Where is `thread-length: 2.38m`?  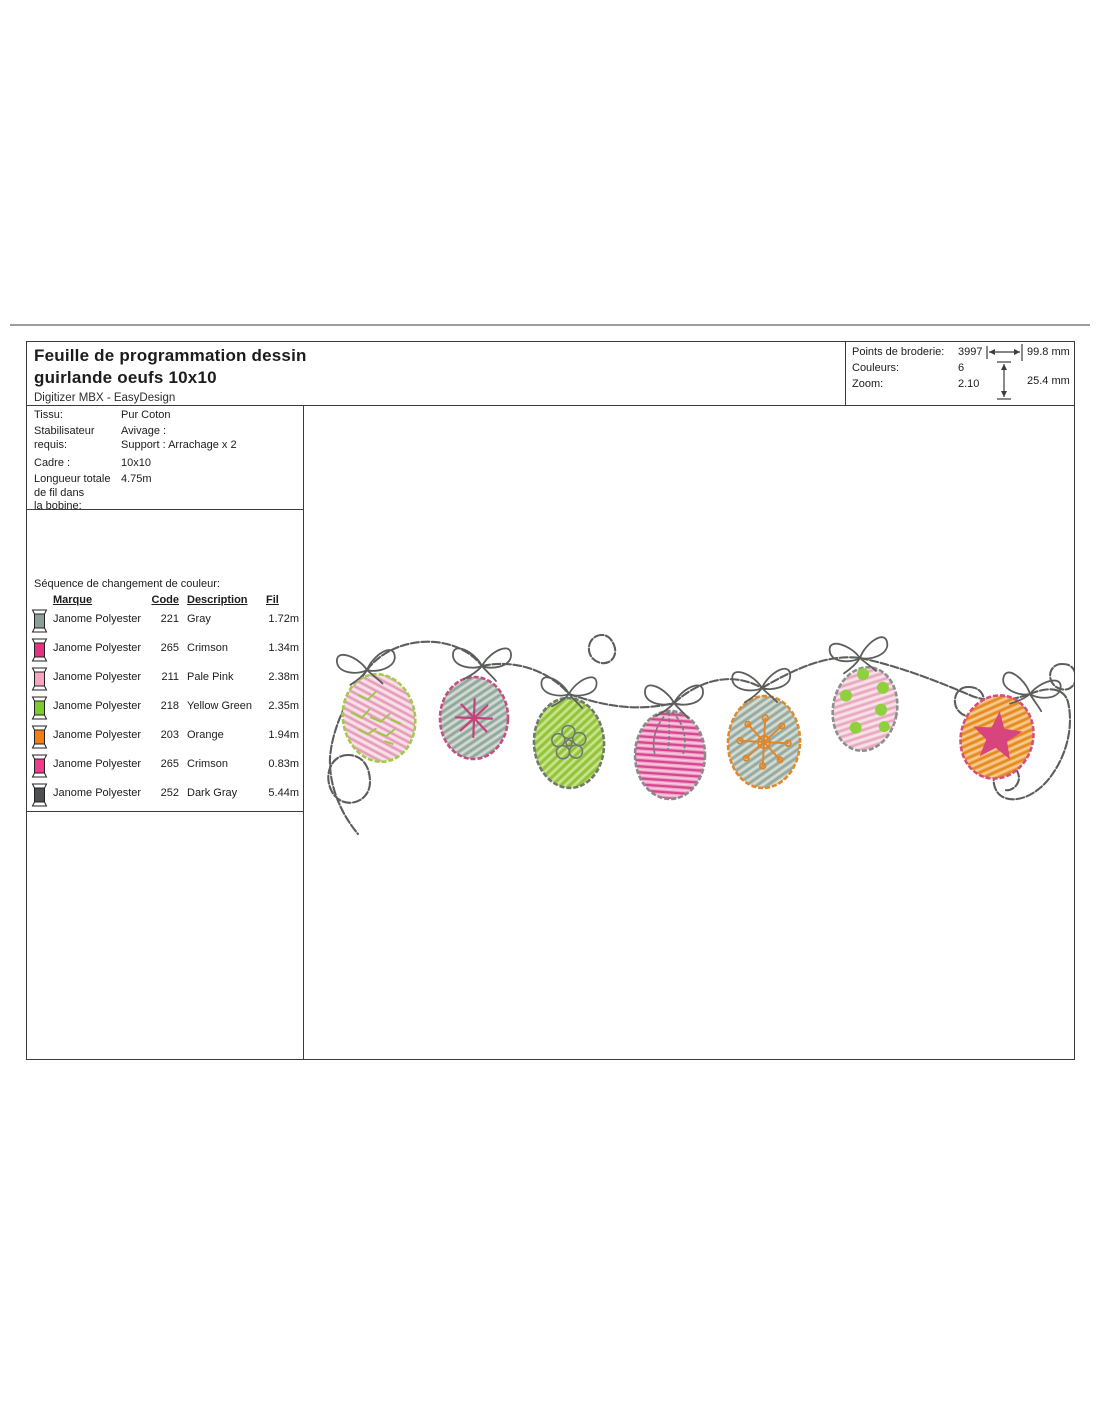 thread-length: 2.38m is located at coordinates (283, 677).